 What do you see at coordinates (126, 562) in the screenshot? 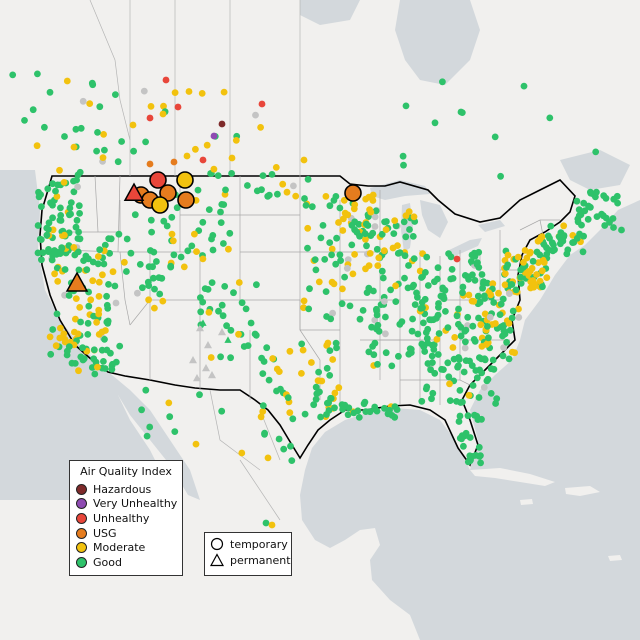
I see `legend-item-good: Good` at bounding box center [126, 562].